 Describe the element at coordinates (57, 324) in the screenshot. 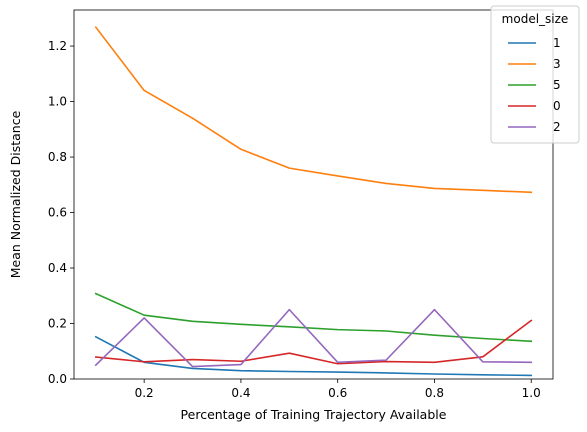

I see `y-tick-label: 0.2` at that location.